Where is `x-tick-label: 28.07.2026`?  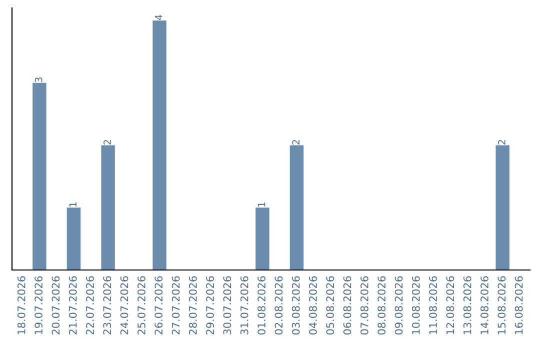 x-tick-label: 28.07.2026 is located at coordinates (192, 305).